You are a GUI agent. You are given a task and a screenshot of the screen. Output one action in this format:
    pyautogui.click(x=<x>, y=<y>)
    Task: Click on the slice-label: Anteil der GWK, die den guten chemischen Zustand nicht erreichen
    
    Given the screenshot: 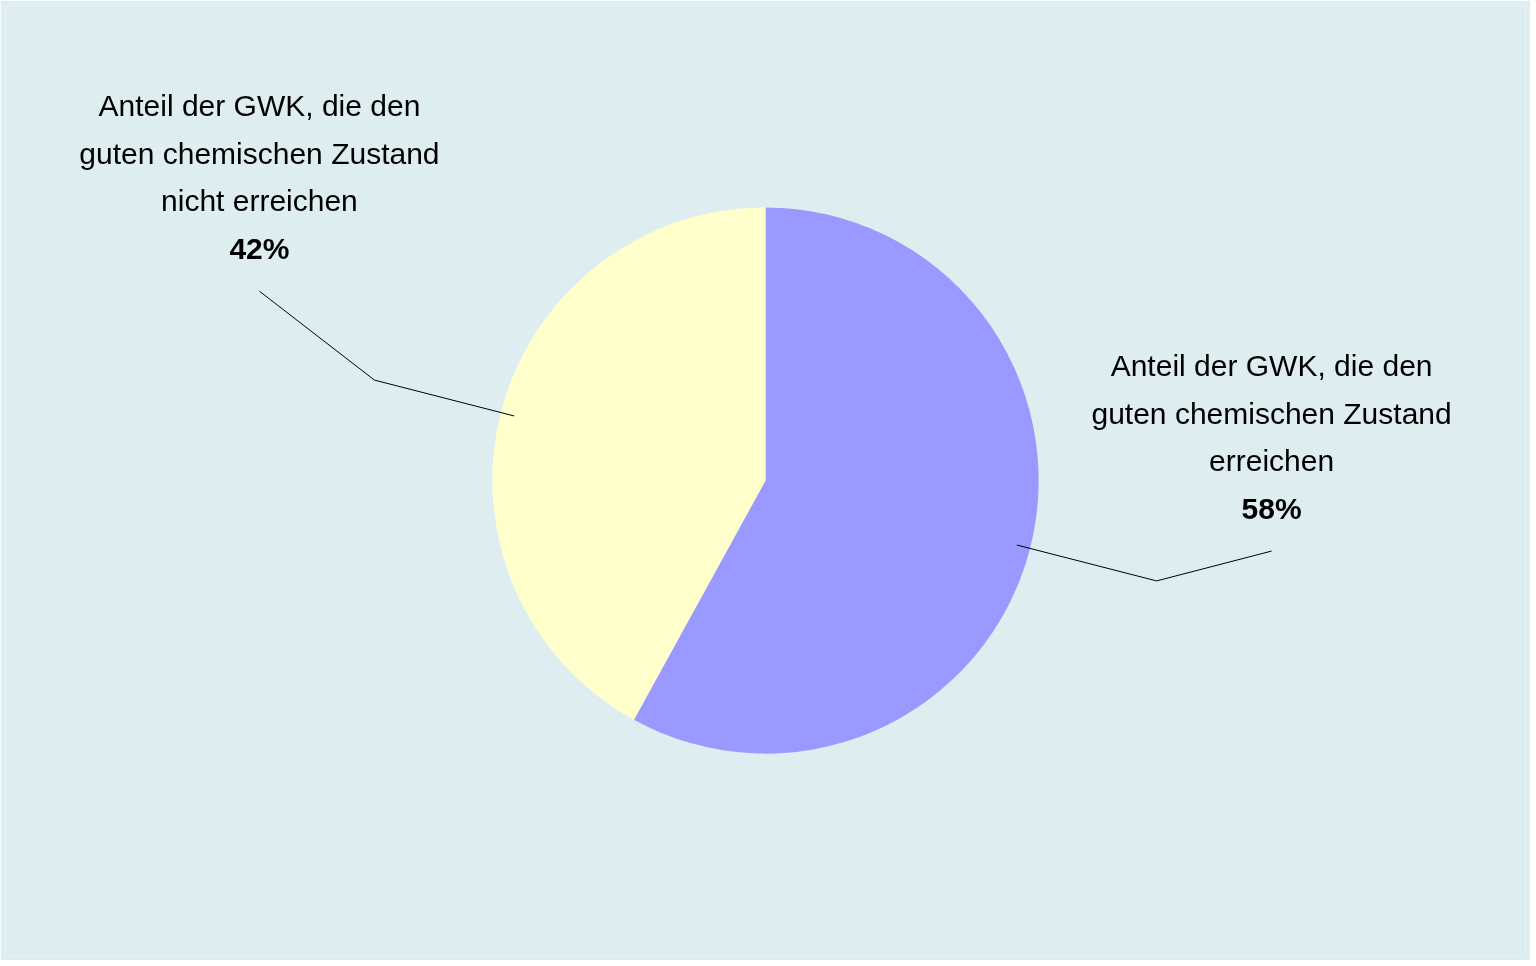 What is the action you would take?
    pyautogui.click(x=259, y=153)
    